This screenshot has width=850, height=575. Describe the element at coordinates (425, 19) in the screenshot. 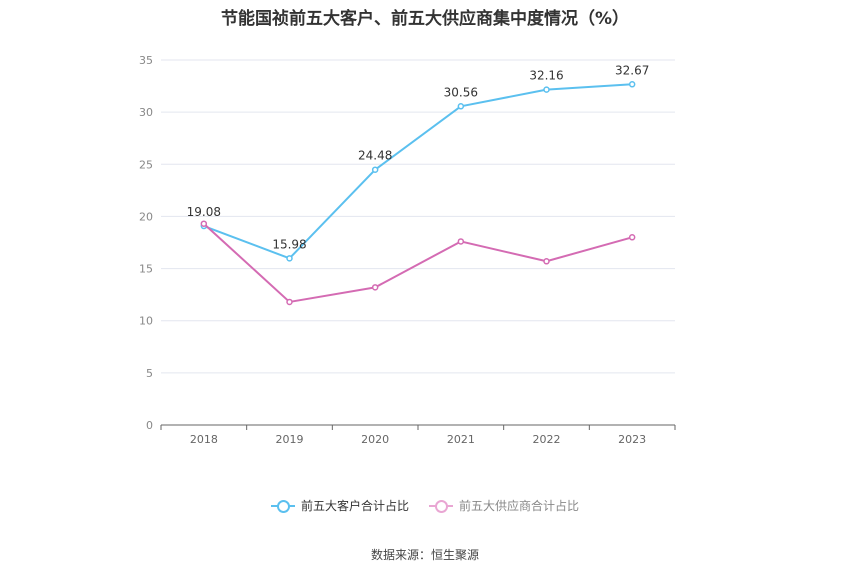

I see `chart-title: 节能国祯前五大客户、前五大供应商集中度情况（%）` at that location.